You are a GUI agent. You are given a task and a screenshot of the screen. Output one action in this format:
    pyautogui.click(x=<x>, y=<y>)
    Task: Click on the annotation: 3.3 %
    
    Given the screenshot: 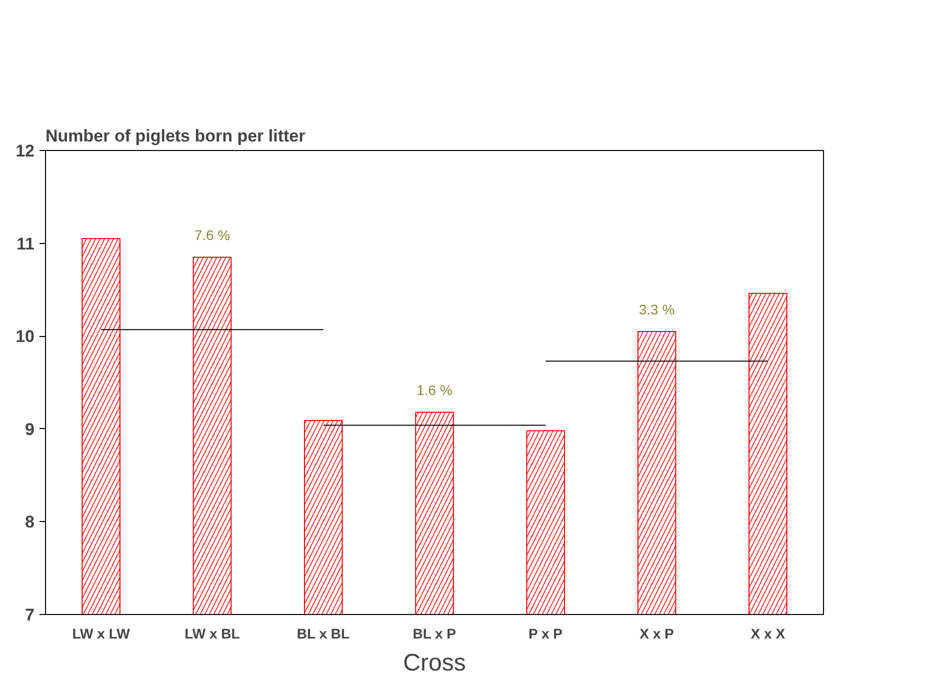 What is the action you would take?
    pyautogui.click(x=656, y=309)
    